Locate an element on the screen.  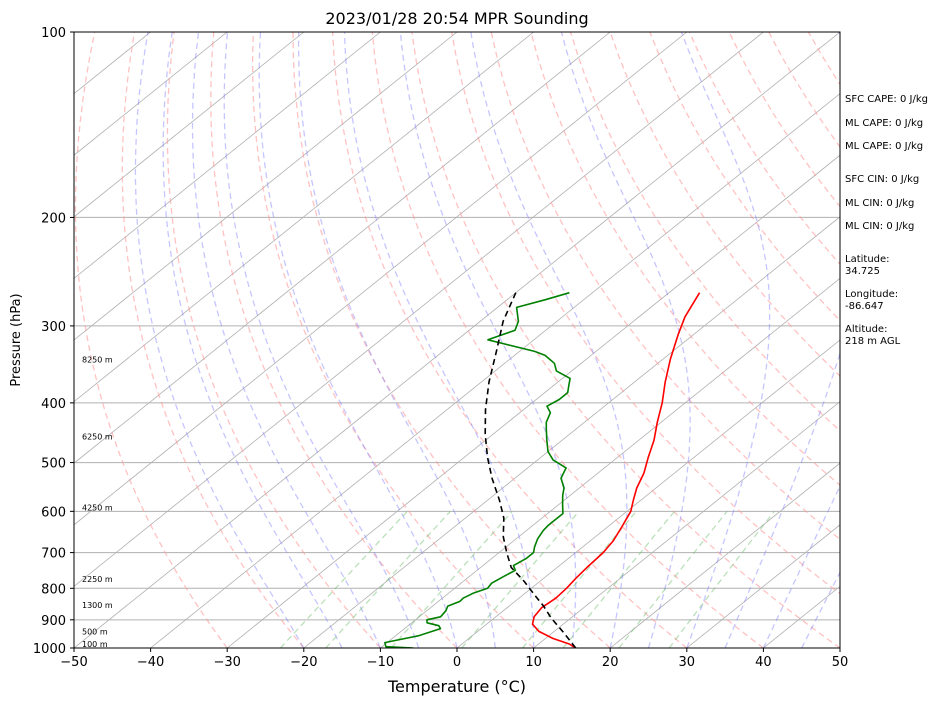
y-axis-label: Pressure (hPa) is located at coordinates (16, 339).